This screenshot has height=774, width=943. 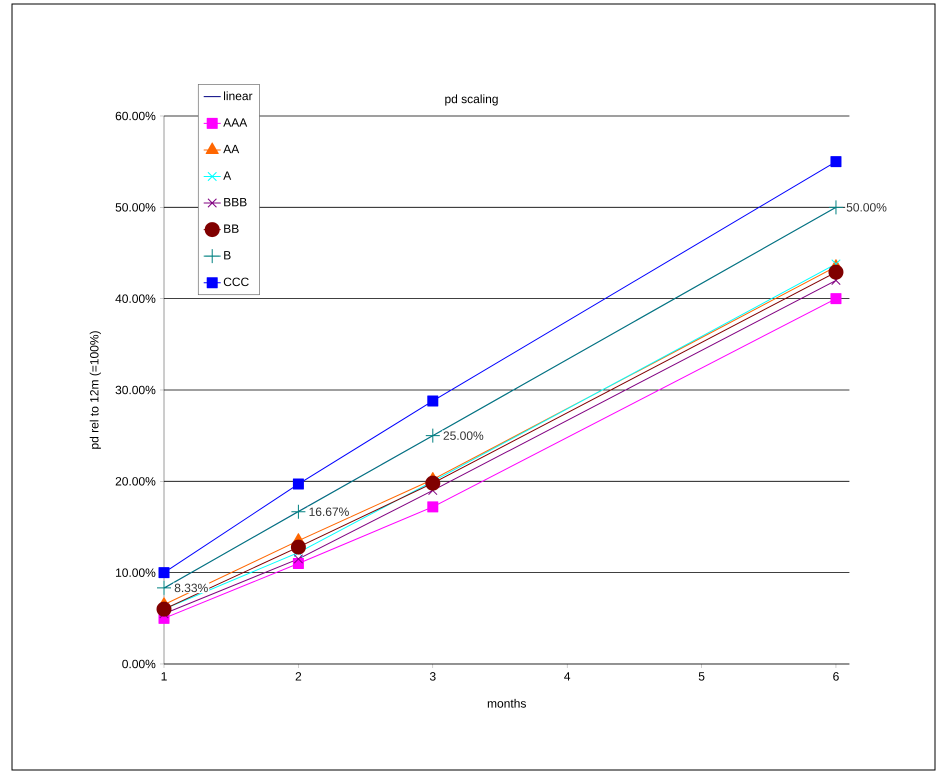 I want to click on x-tick-label: 4, so click(x=567, y=676).